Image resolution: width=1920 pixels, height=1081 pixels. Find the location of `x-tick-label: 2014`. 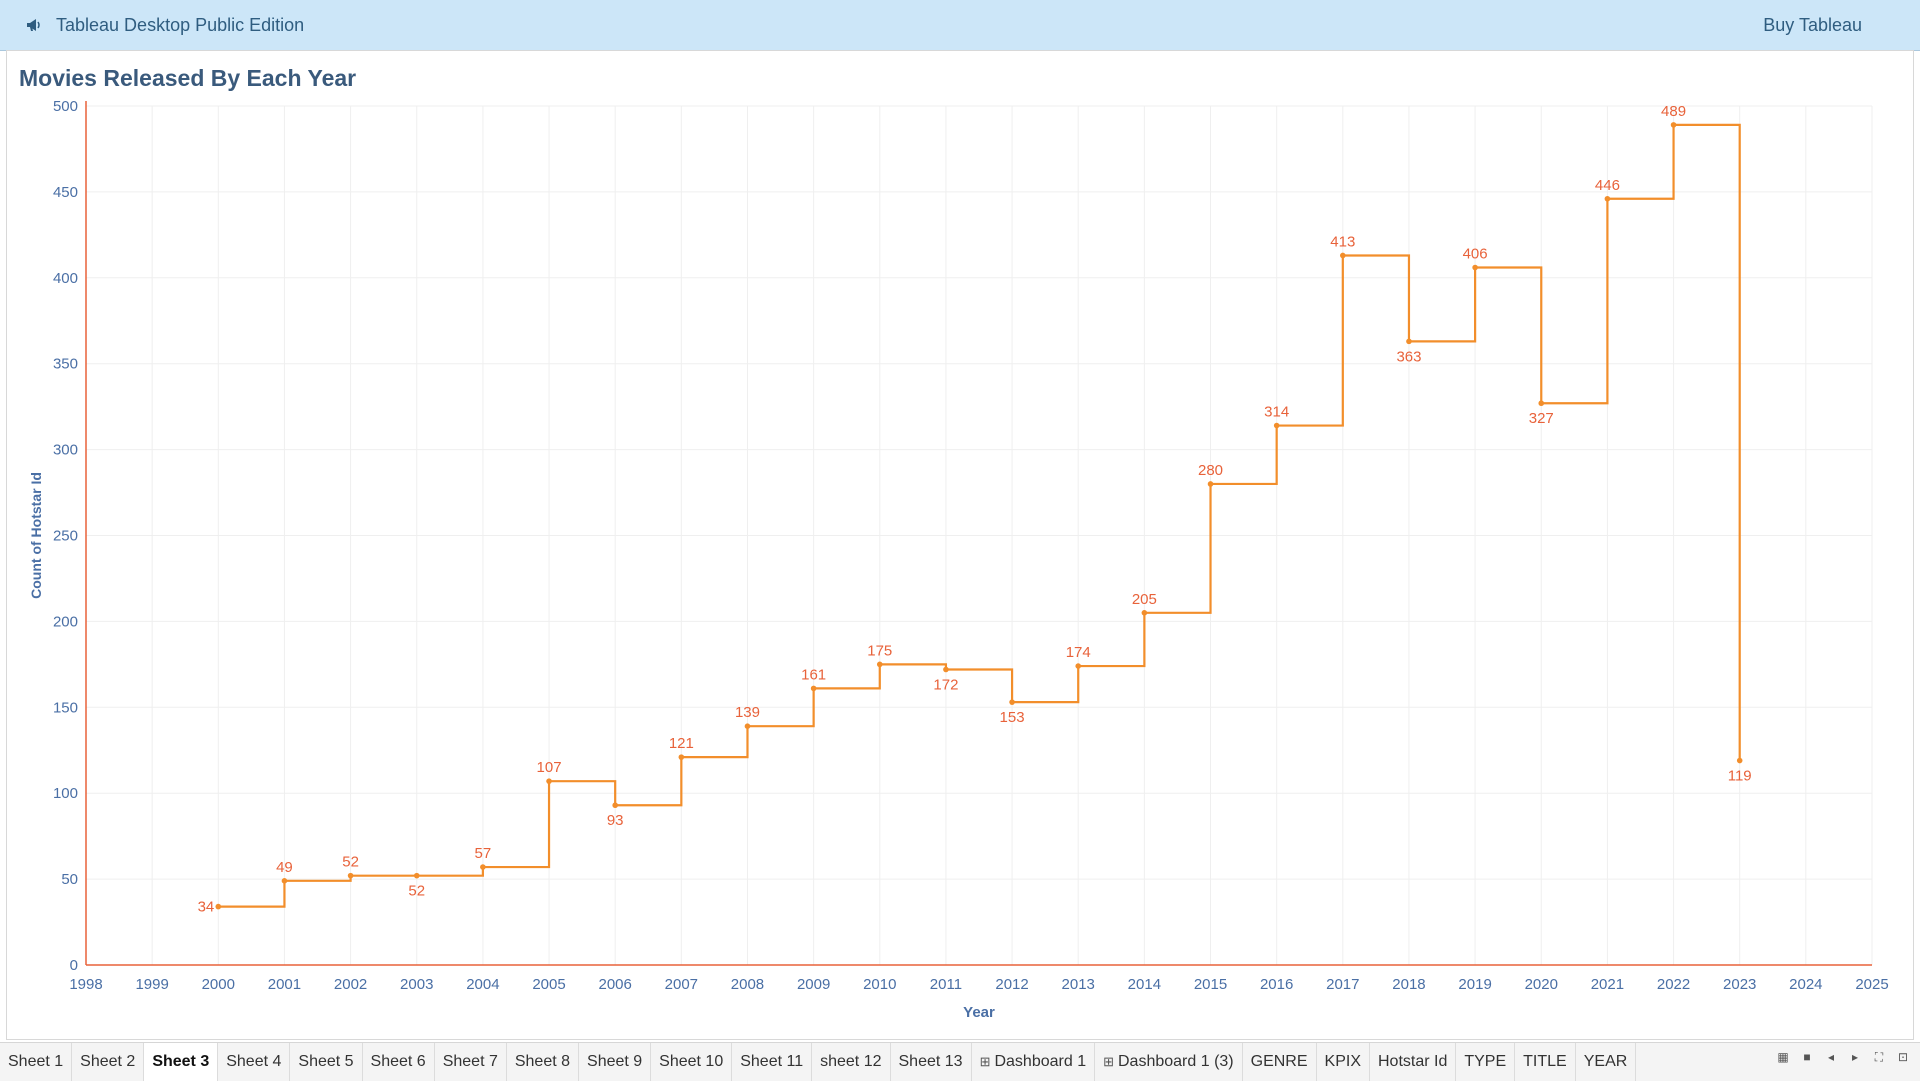

x-tick-label: 2014 is located at coordinates (1144, 984).